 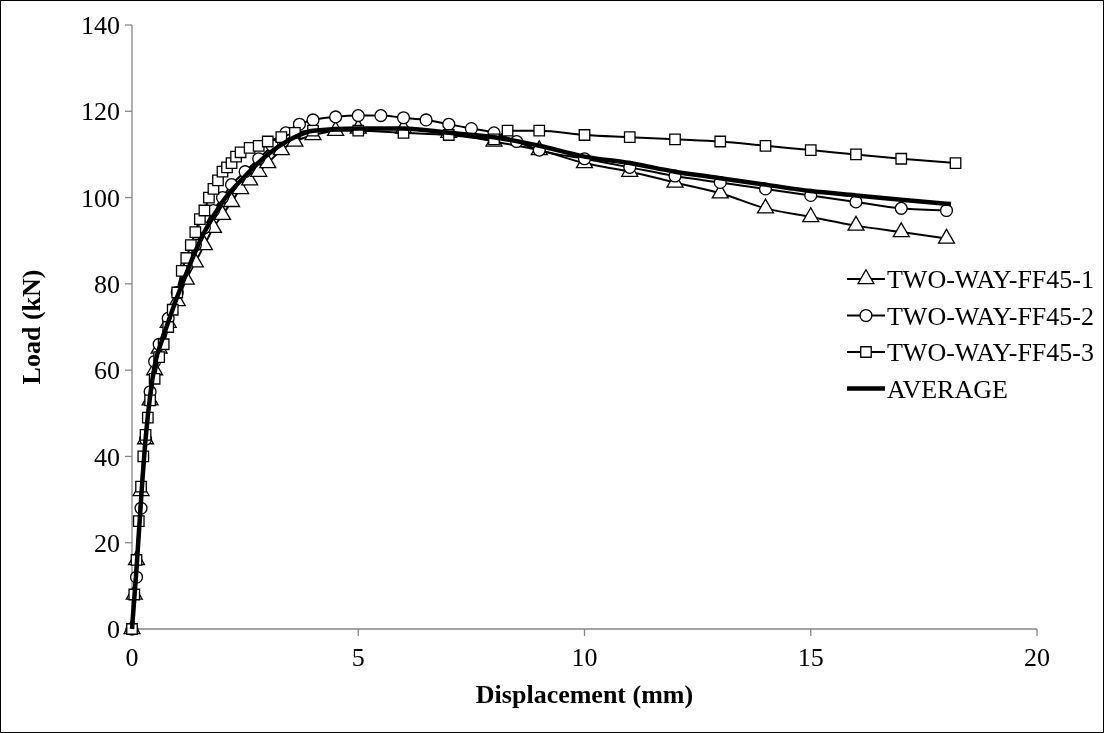 What do you see at coordinates (100, 112) in the screenshot?
I see `y-tick-label: 120` at bounding box center [100, 112].